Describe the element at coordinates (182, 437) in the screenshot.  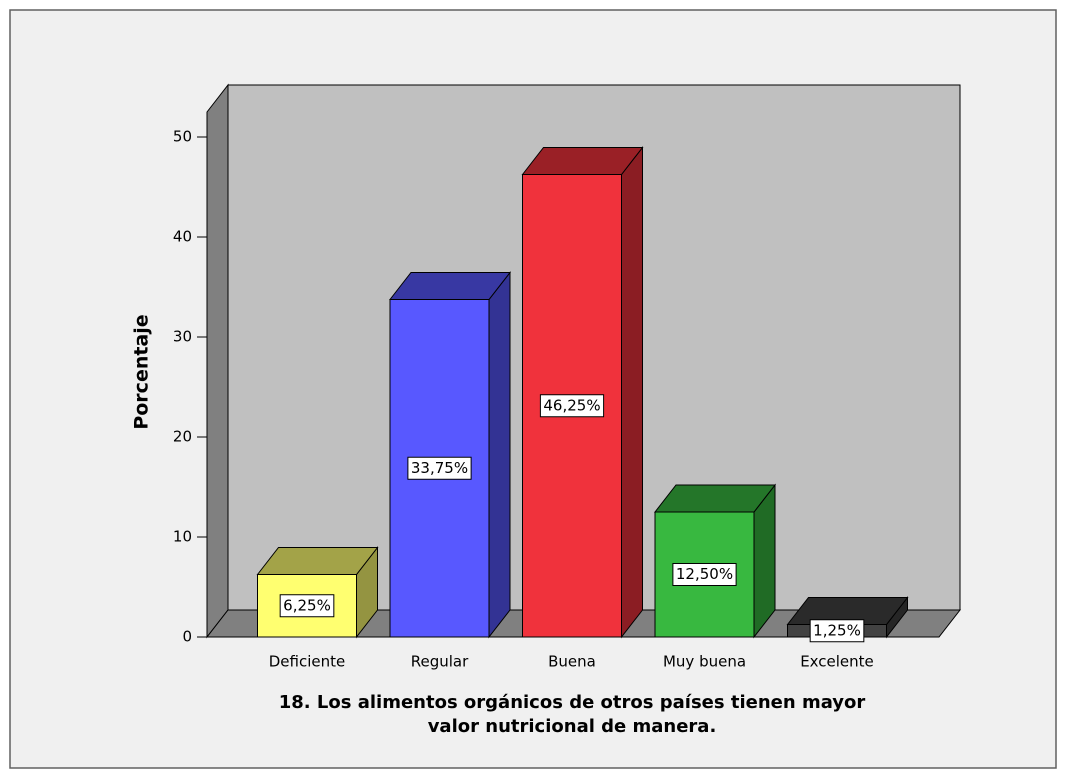
I see `y-tick-label: 20` at that location.